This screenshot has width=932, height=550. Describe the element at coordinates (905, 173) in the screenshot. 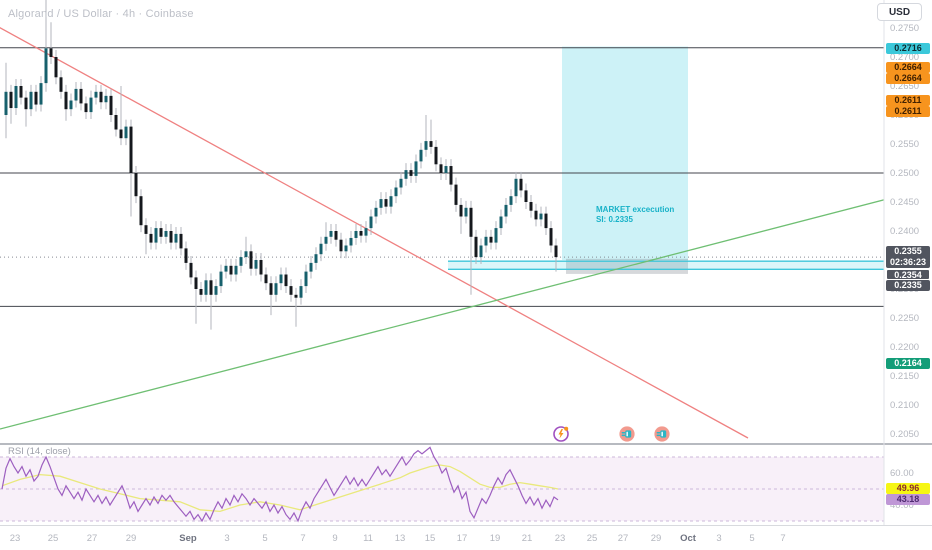

I see `price-tick-label: 0.2500` at that location.